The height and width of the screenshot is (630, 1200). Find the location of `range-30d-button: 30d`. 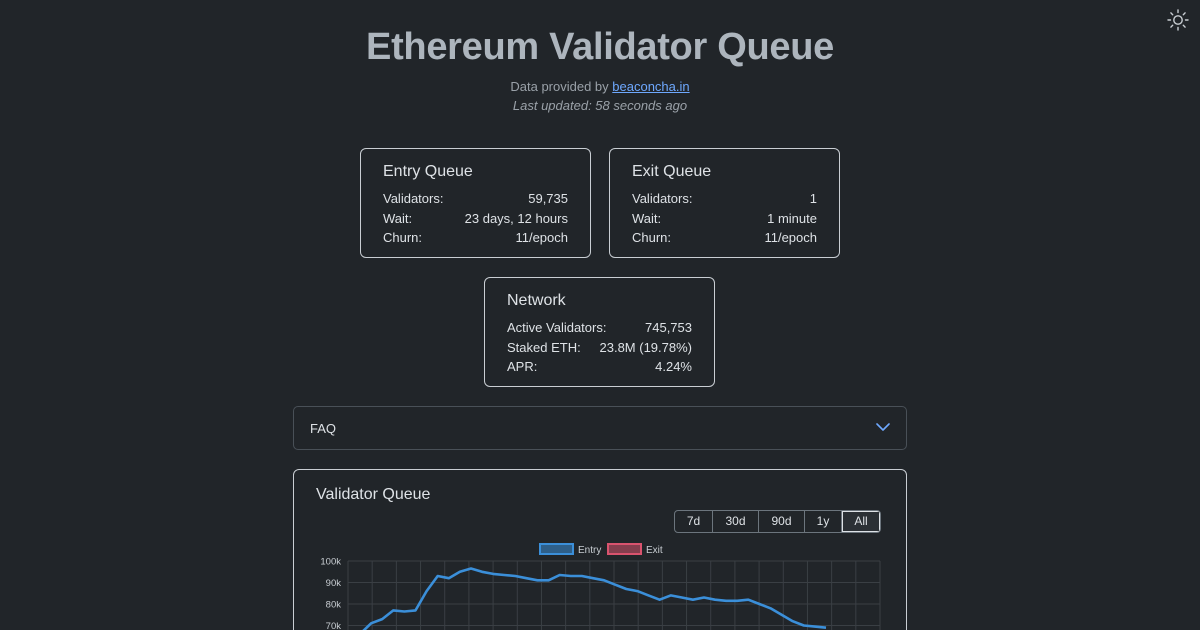

range-30d-button: 30d is located at coordinates (736, 521).